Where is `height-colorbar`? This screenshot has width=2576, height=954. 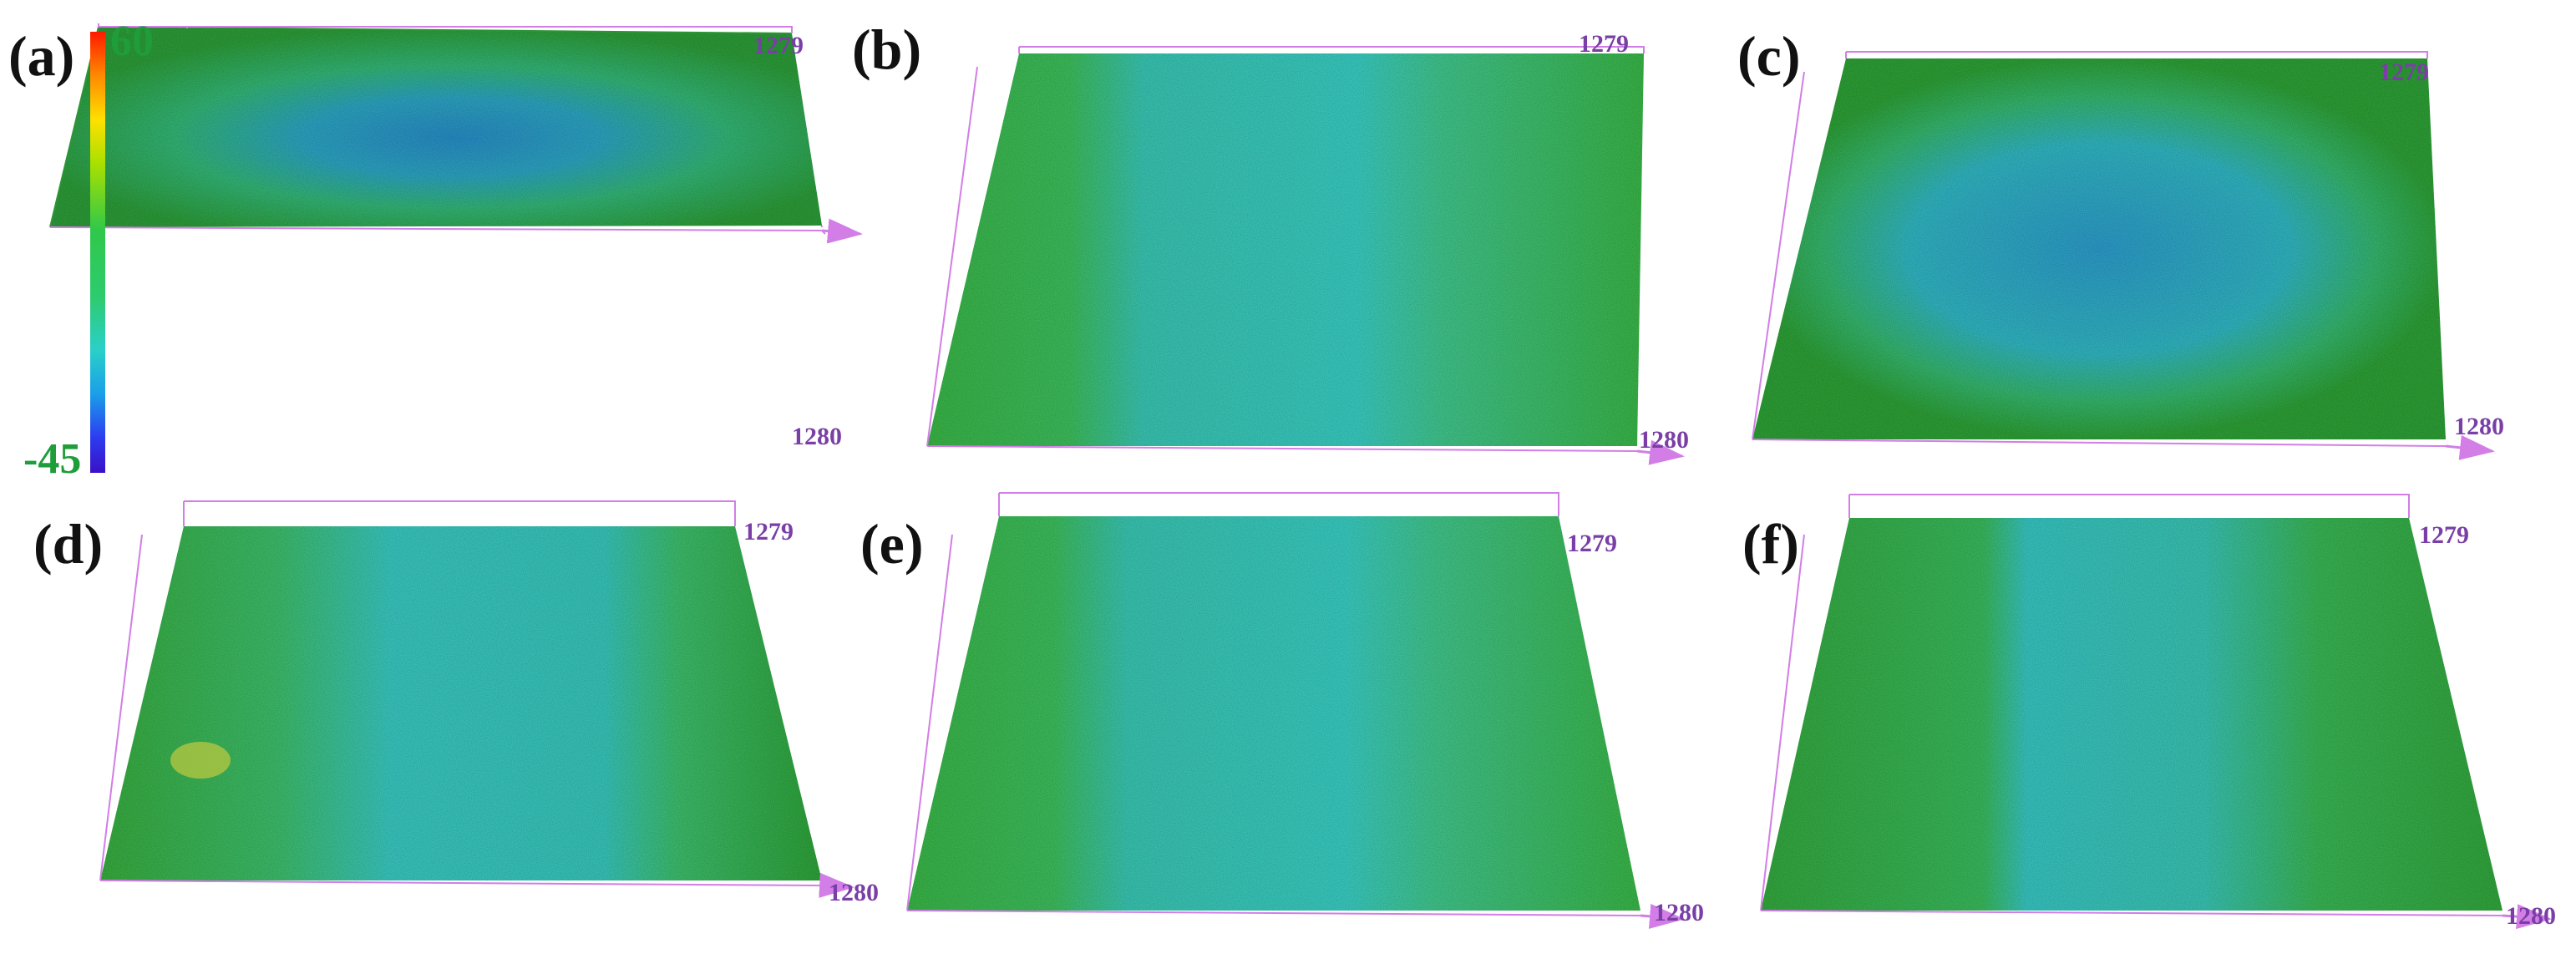 height-colorbar is located at coordinates (97, 253).